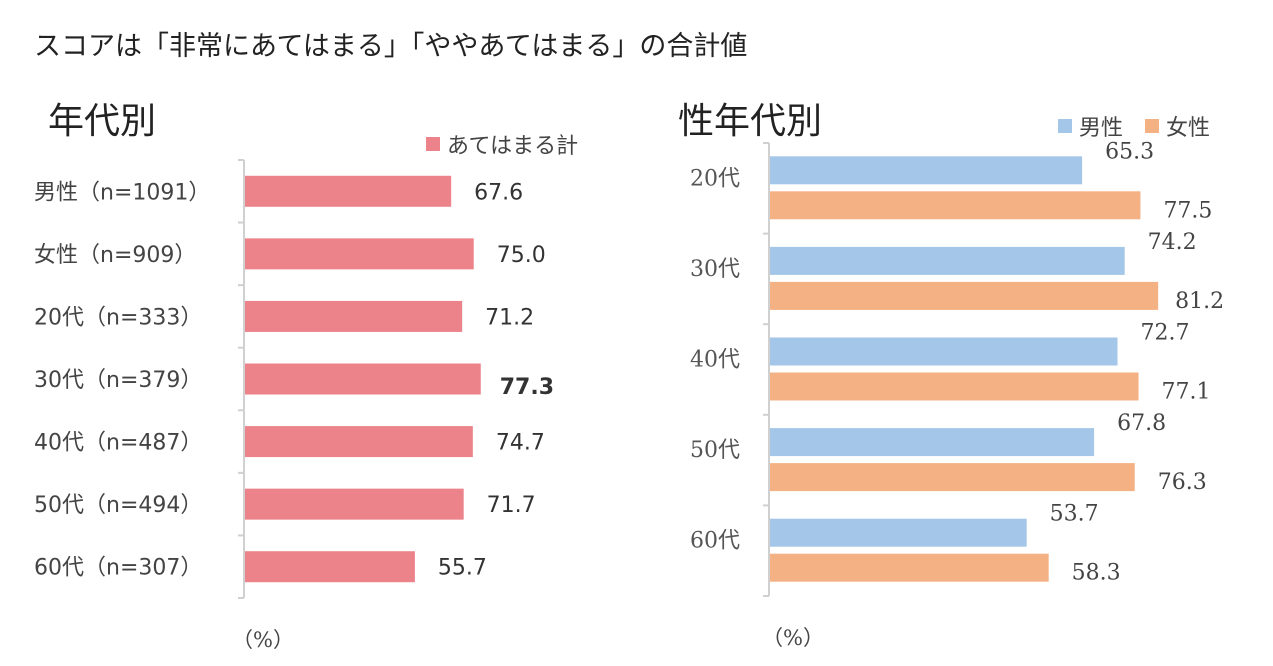 This screenshot has width=1273, height=666. What do you see at coordinates (527, 387) in the screenshot?
I see `left-value-label: 77.3` at bounding box center [527, 387].